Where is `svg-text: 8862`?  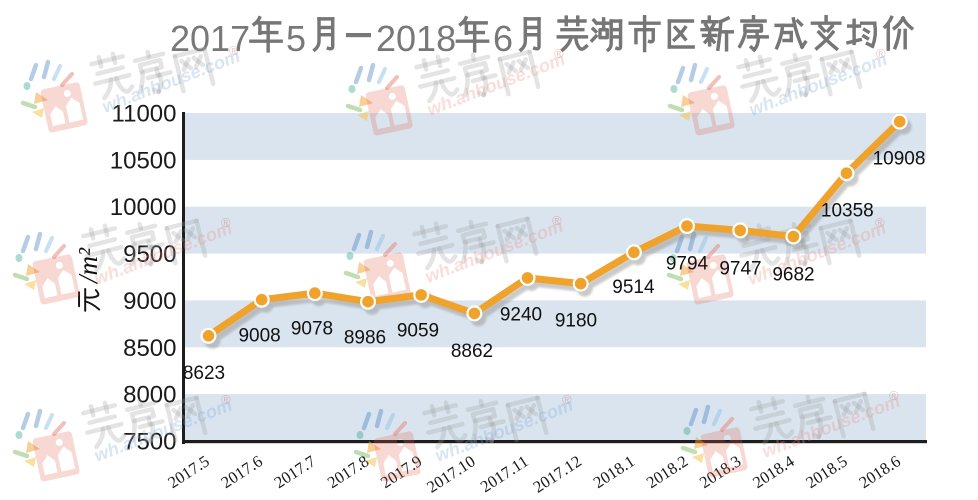
svg-text: 8862 is located at coordinates (472, 351).